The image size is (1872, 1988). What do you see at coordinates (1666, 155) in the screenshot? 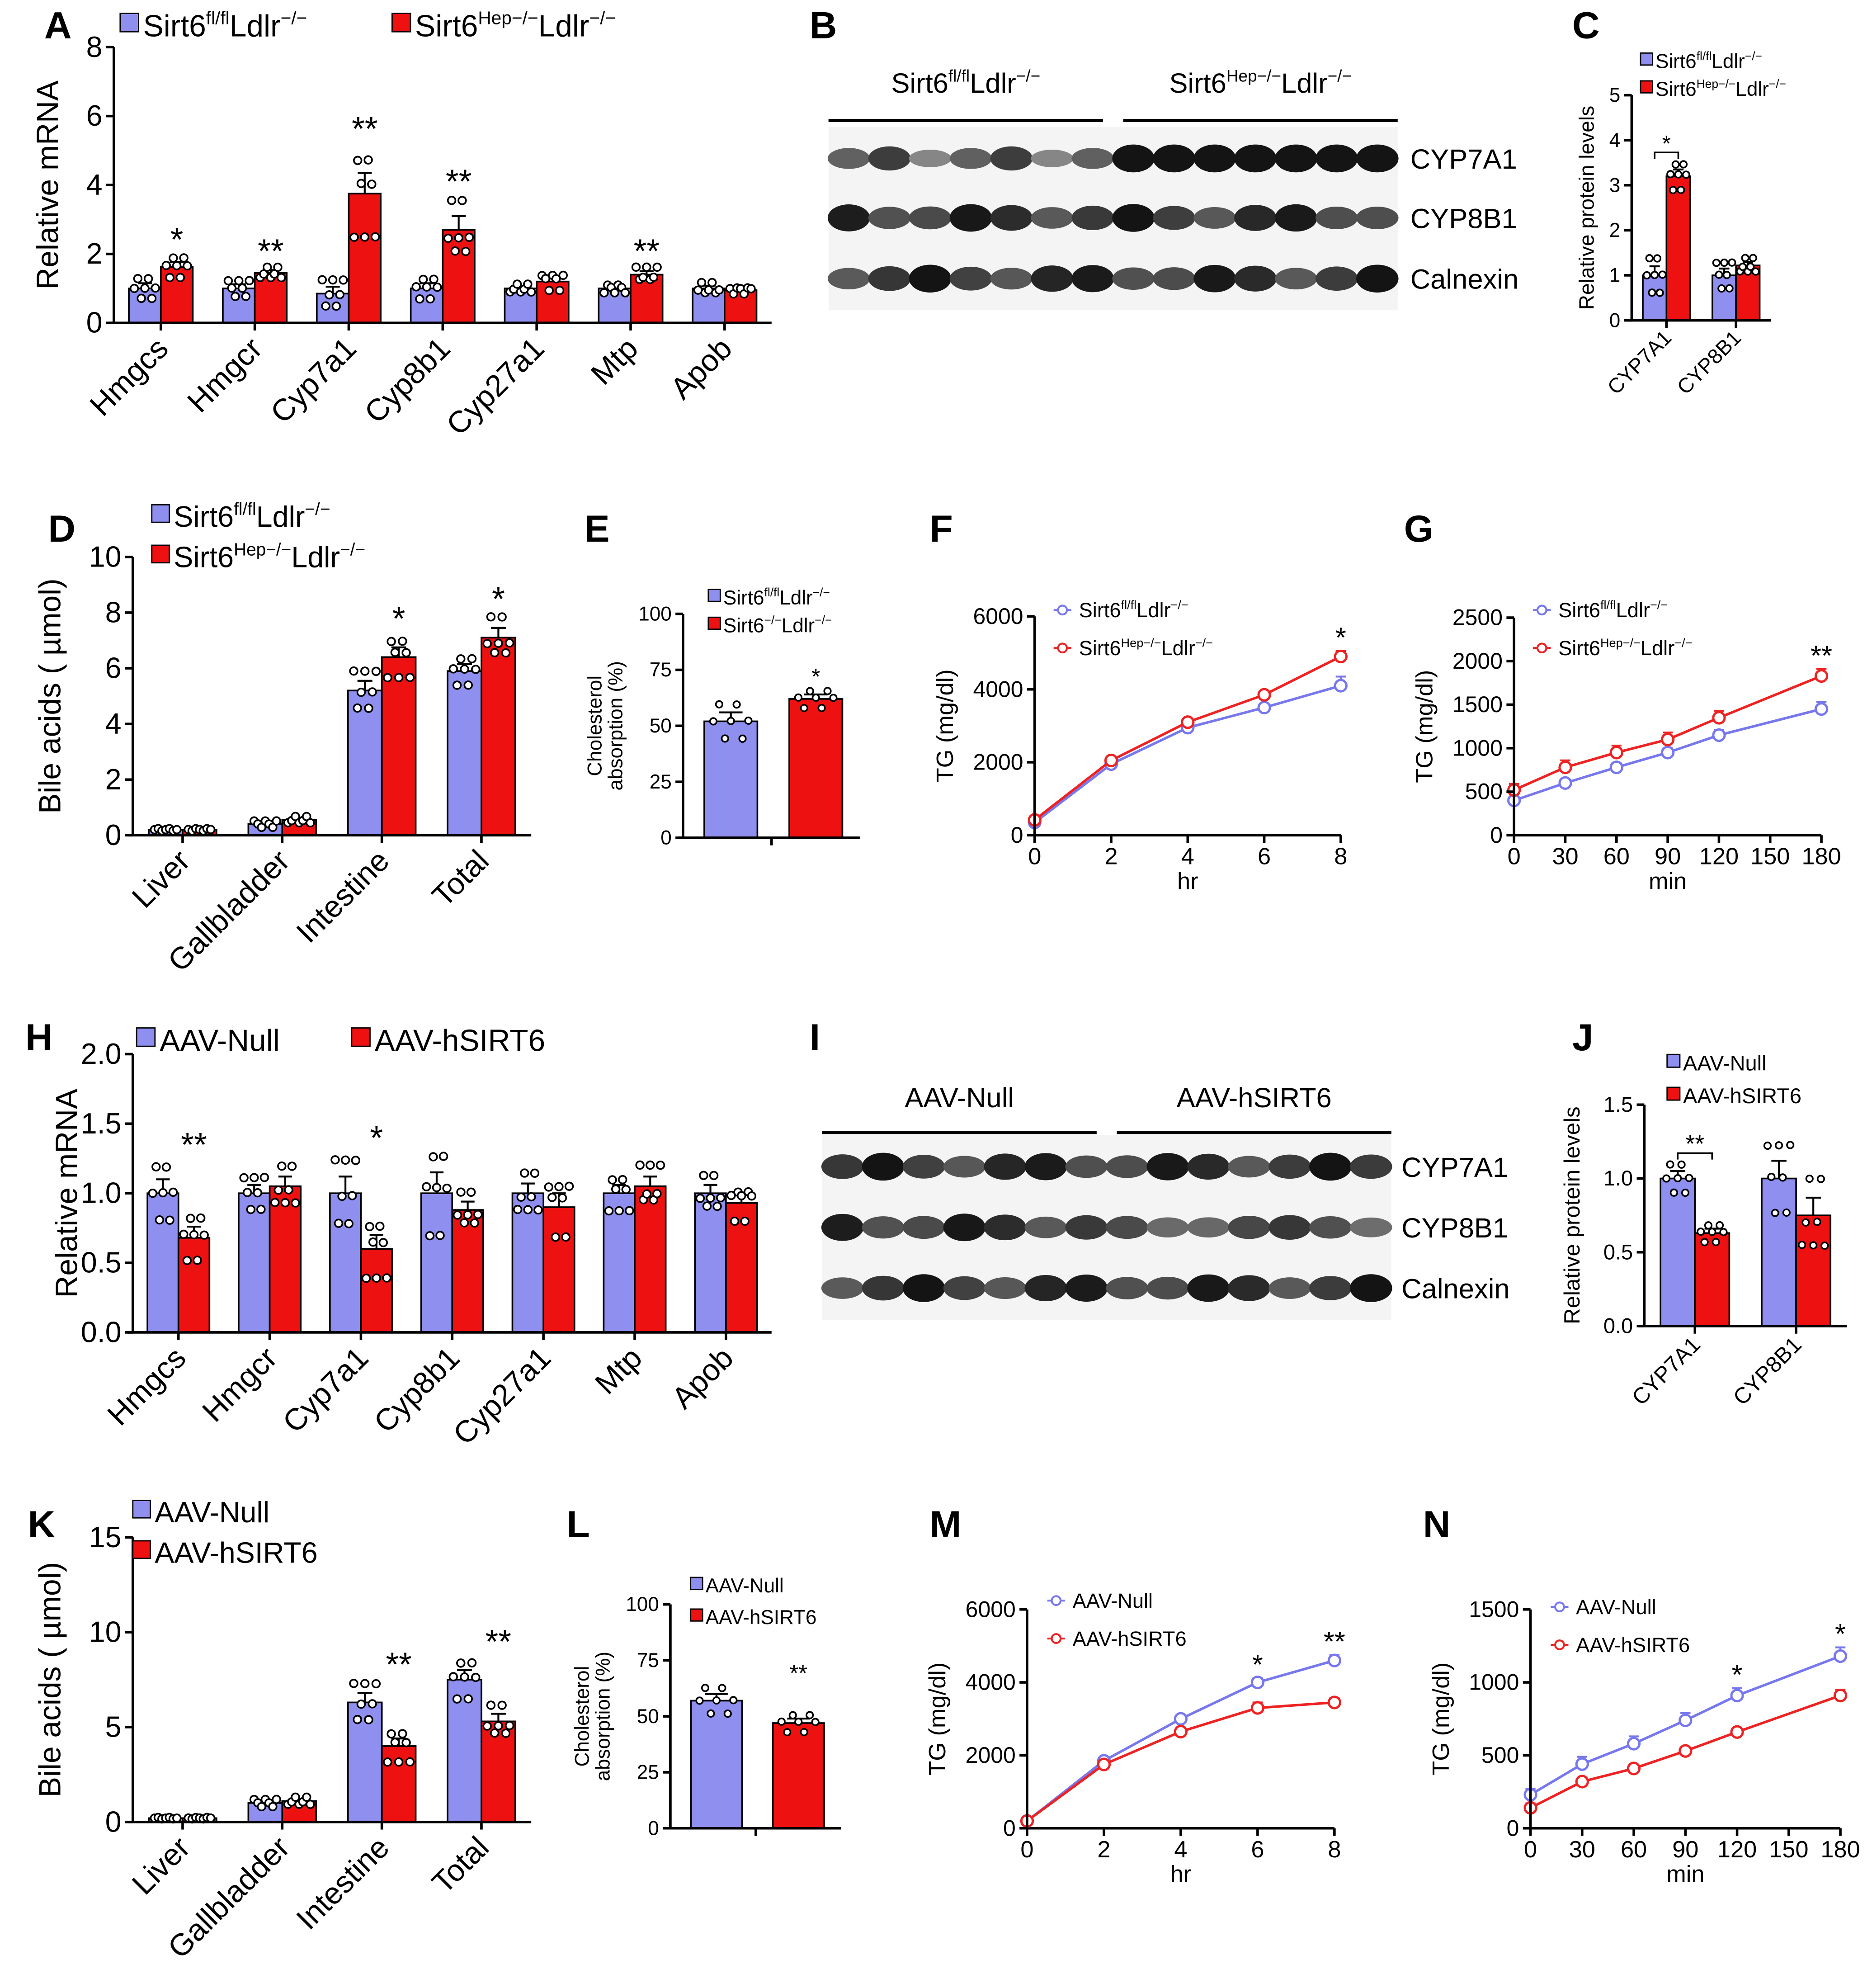
I see `significance-bracket` at bounding box center [1666, 155].